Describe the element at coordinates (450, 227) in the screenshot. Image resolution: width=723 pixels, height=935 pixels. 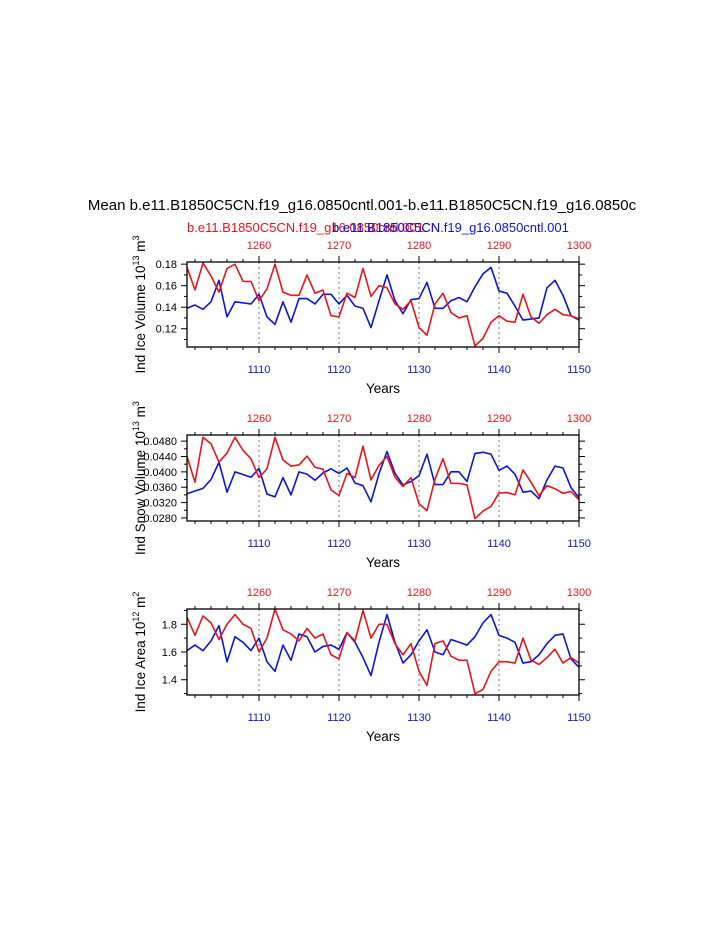
I see `subtitle-blue: b.e11.B1850C5CN.f19_g16.0850cntl.001` at that location.